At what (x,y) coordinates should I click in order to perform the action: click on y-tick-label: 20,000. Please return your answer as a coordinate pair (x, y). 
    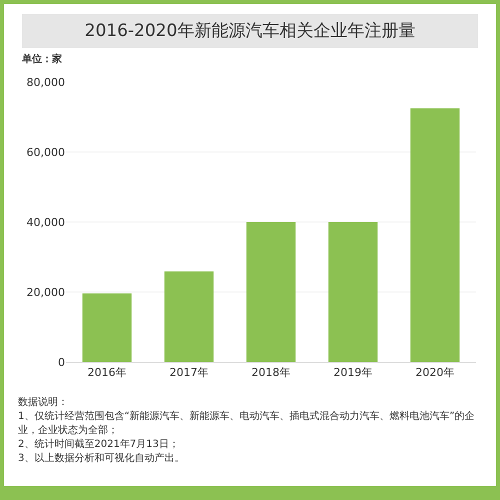
    Looking at the image, I should click on (45, 292).